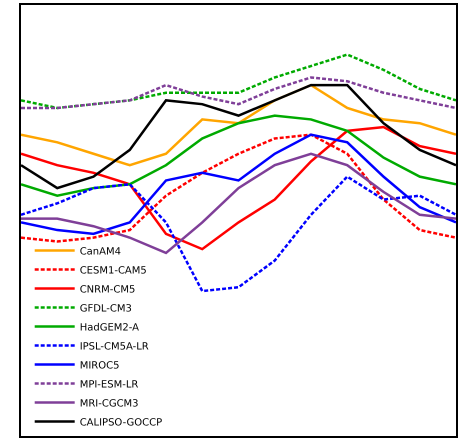 The width and height of the screenshot is (462, 438). I want to click on legend-label: GFDL-CM3, so click(106, 308).